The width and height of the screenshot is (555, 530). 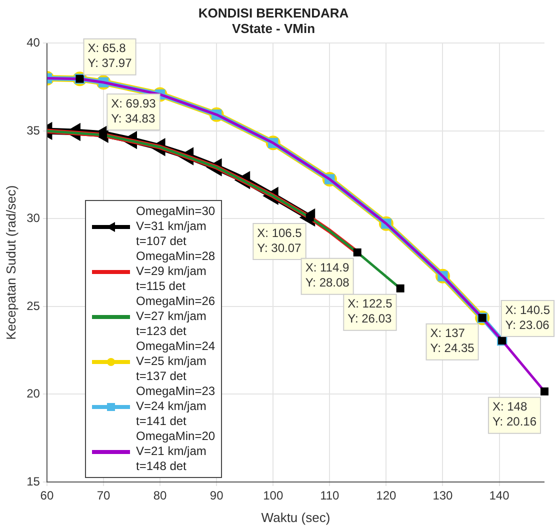 I want to click on y-tick-label: 35, so click(x=33, y=130).